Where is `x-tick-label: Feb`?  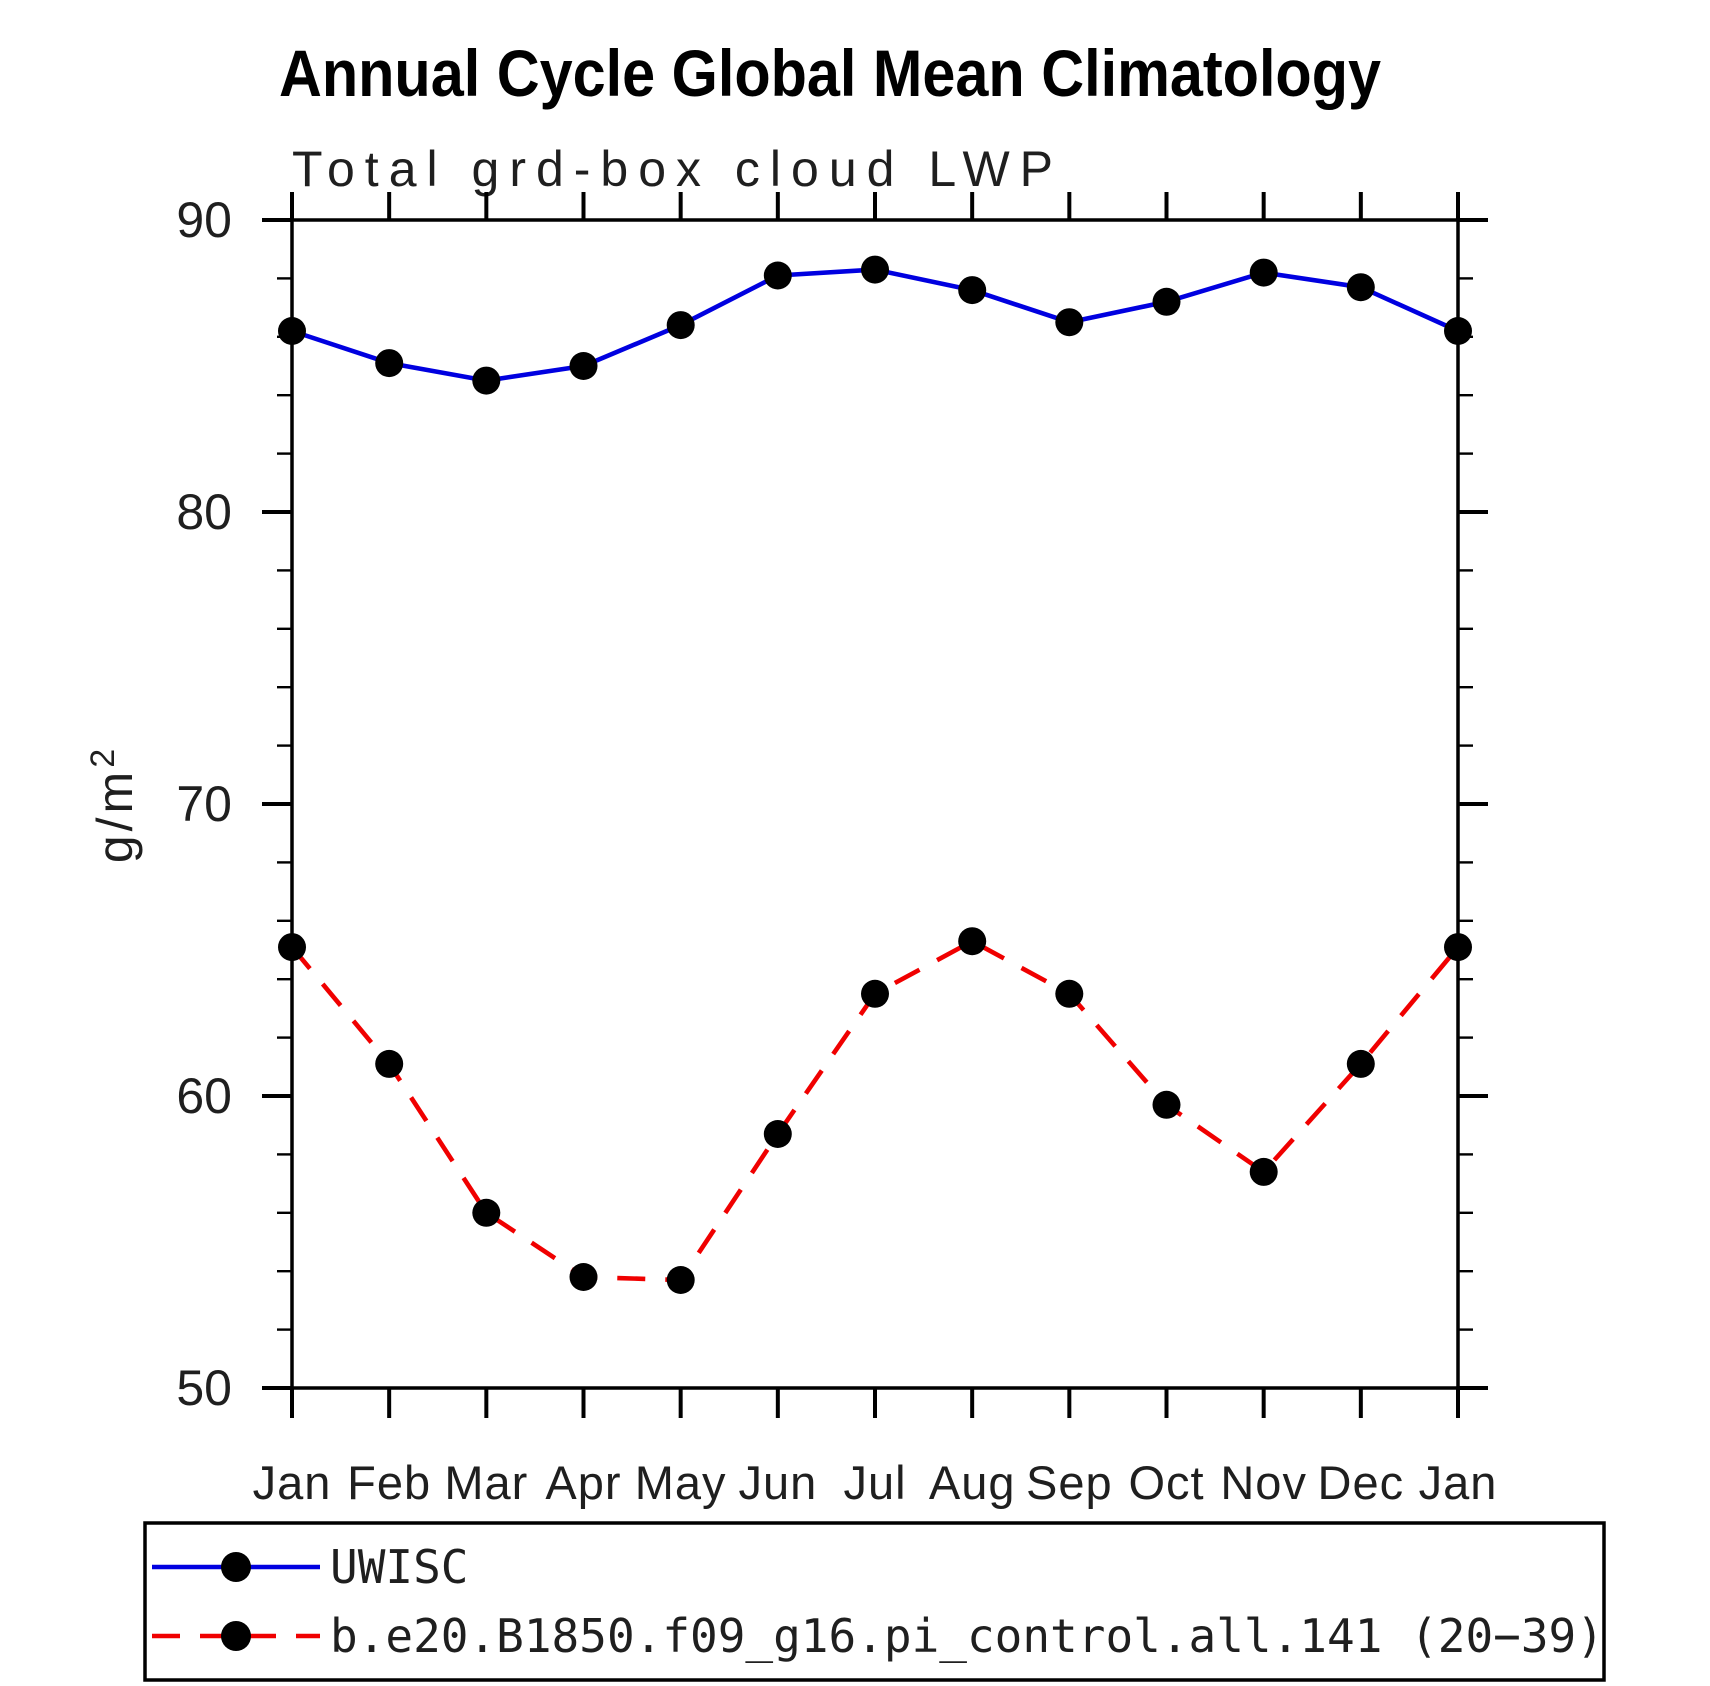
x-tick-label: Feb is located at coordinates (389, 1482).